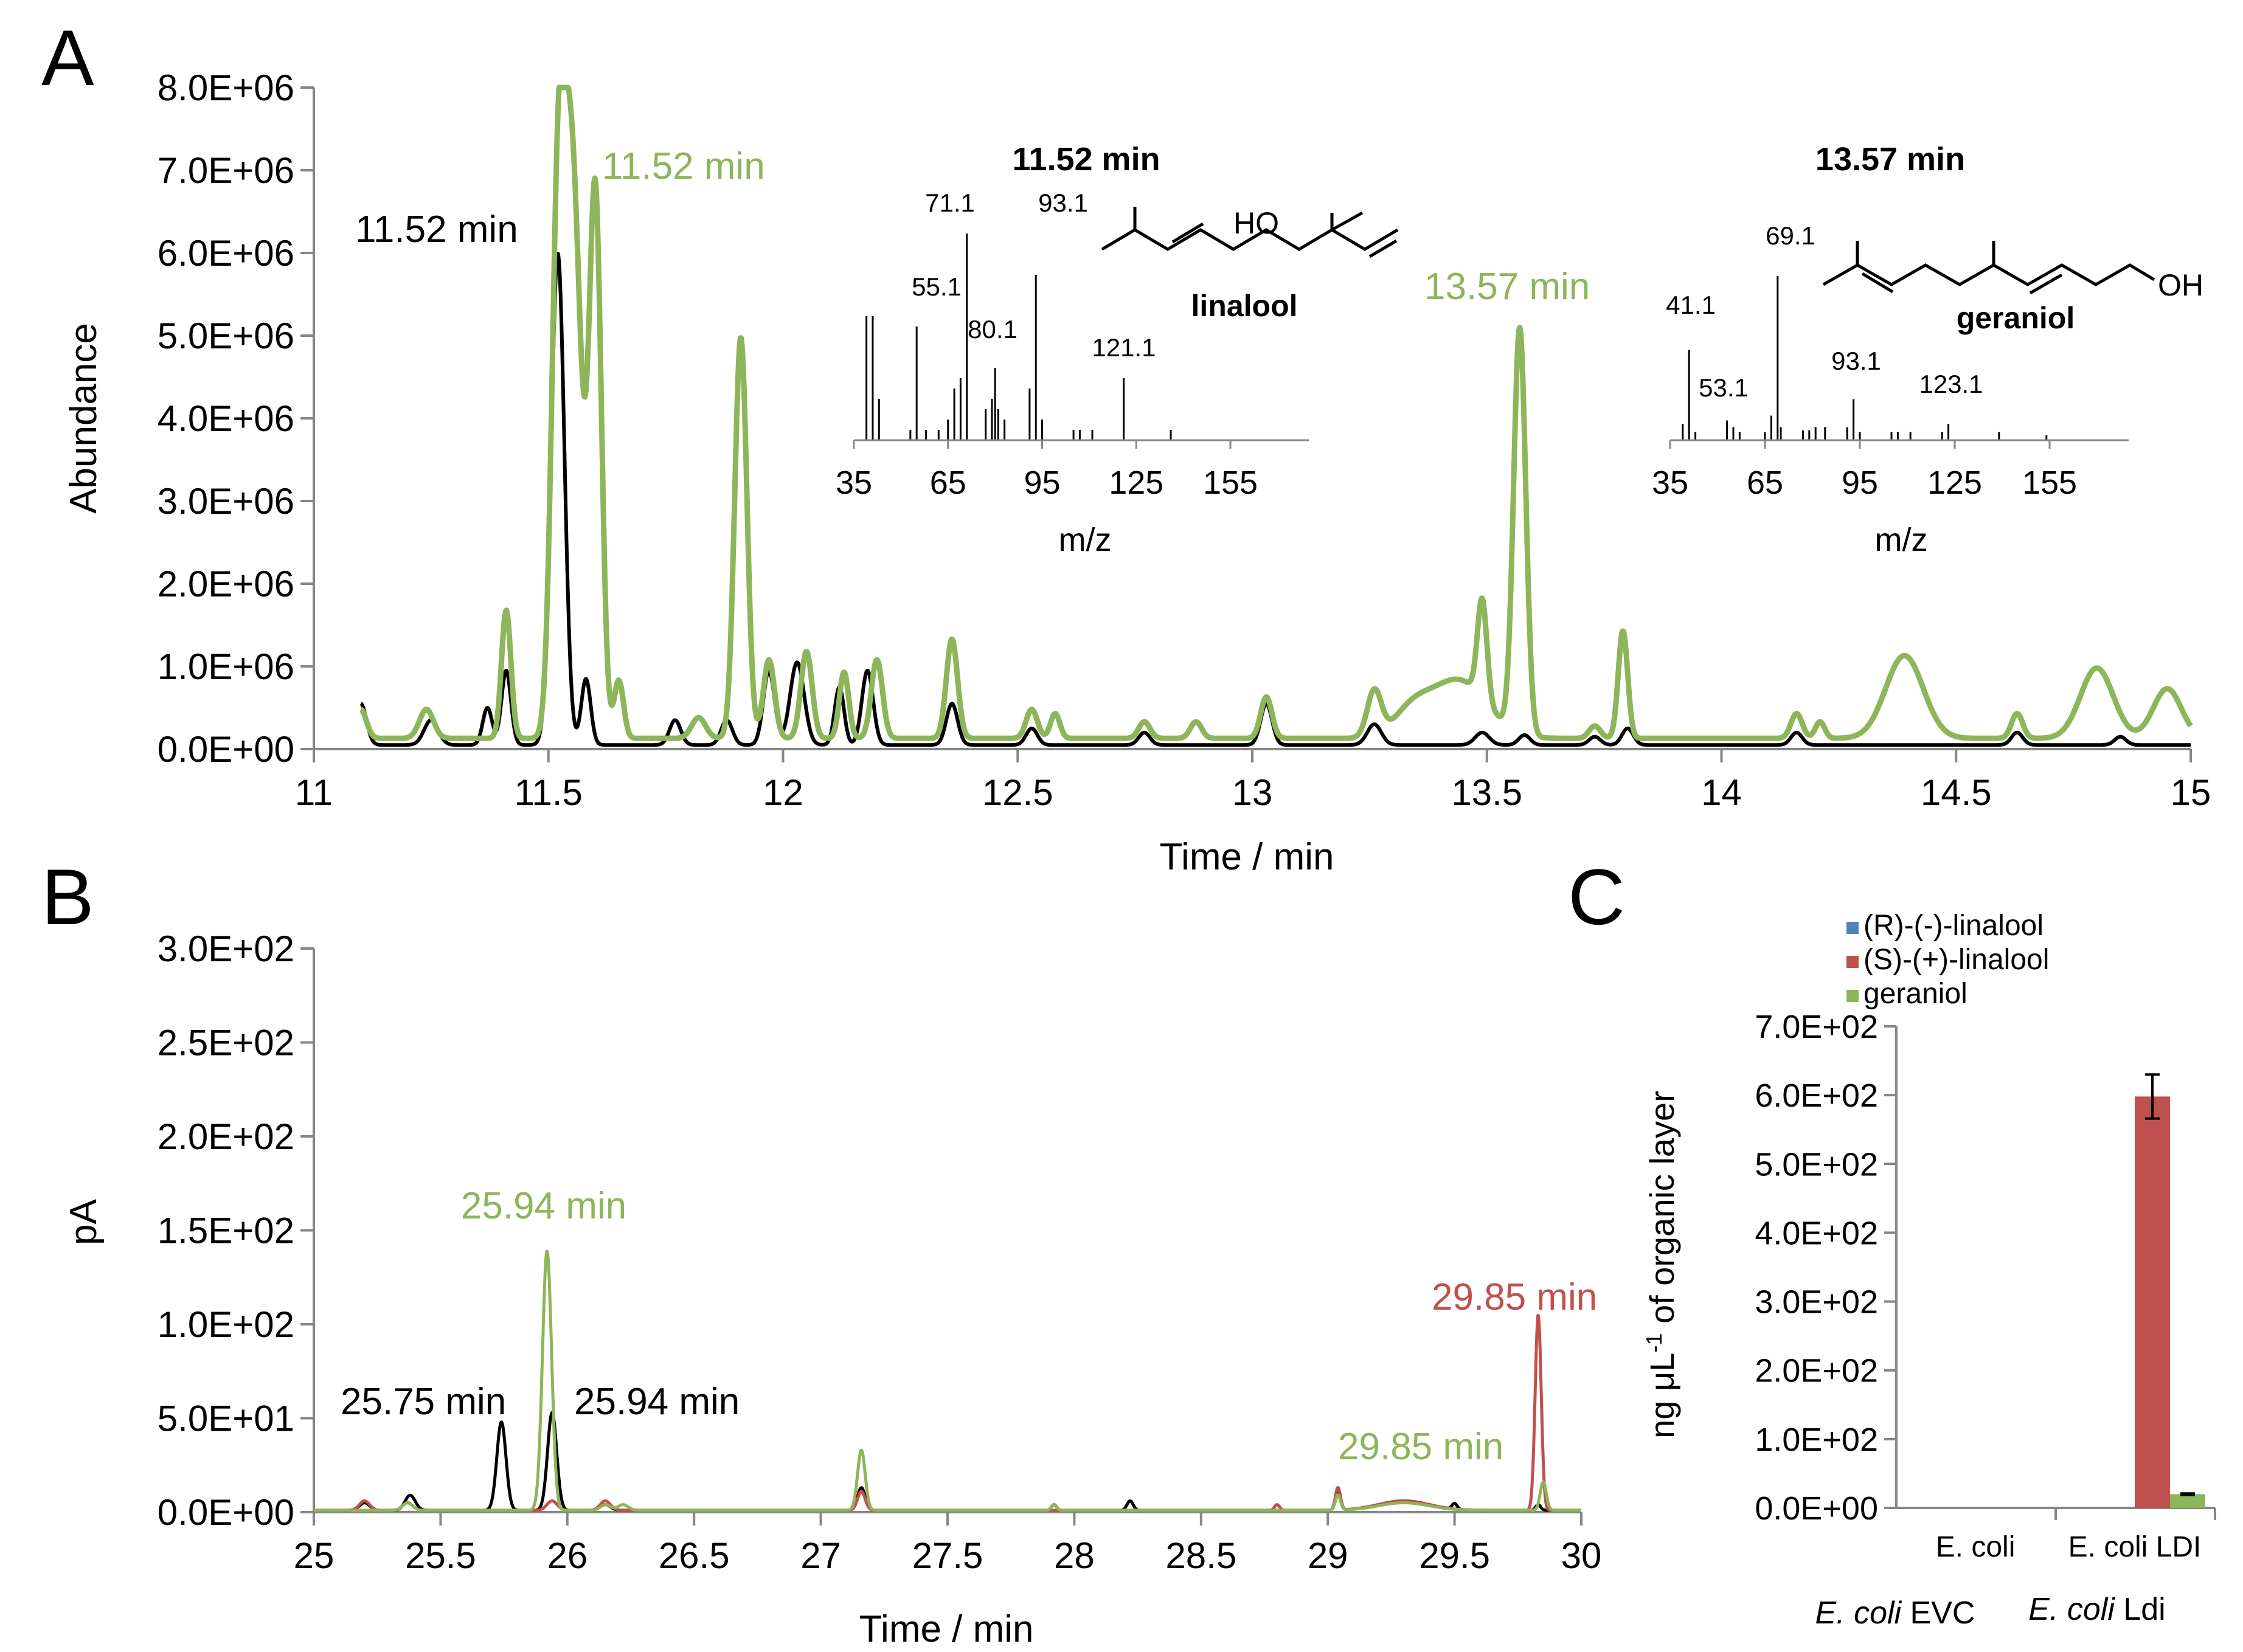 The image size is (2243, 1652). What do you see at coordinates (2135, 1547) in the screenshot?
I see `chart-c-category-2: E. coli LDI` at bounding box center [2135, 1547].